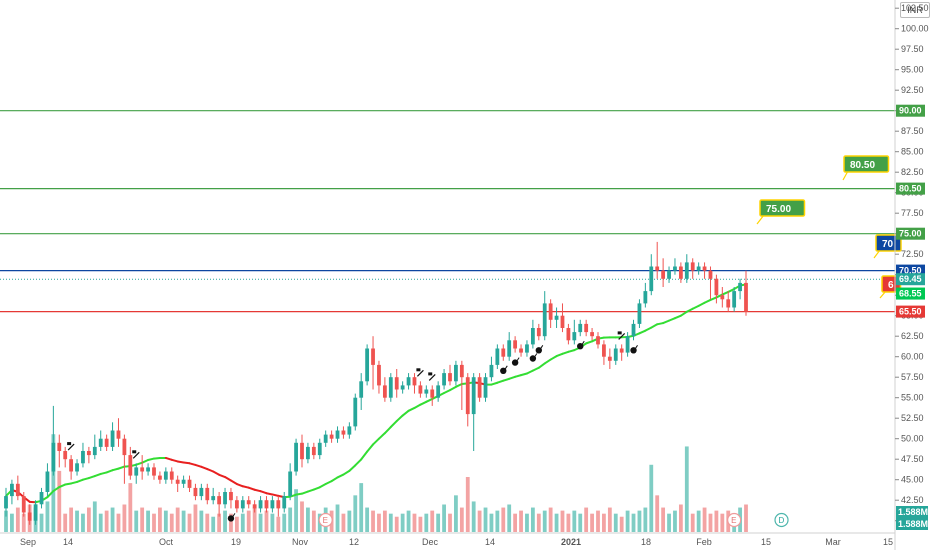 The height and width of the screenshot is (550, 932). I want to click on callouts: 80.50 75.00 70 6, so click(829, 227).